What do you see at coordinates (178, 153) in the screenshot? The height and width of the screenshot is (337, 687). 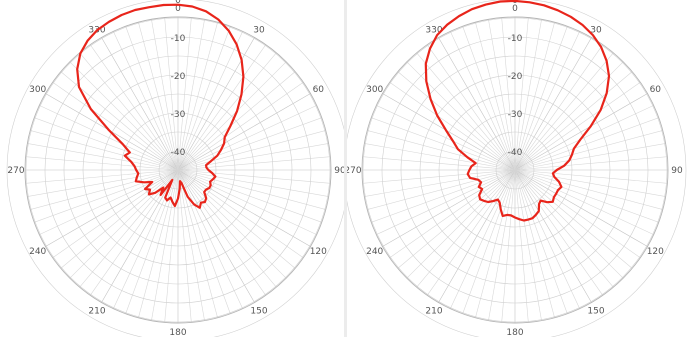 I see `radial-tick-label: -40` at bounding box center [178, 153].